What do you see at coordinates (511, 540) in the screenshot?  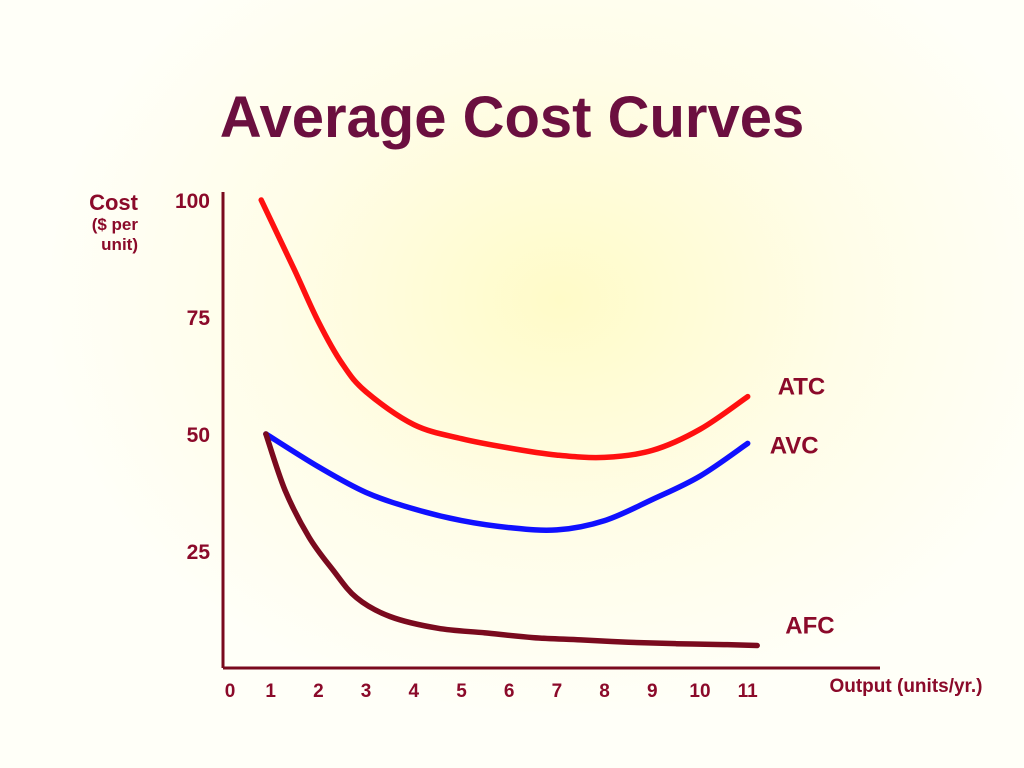 I see `afc-curve` at bounding box center [511, 540].